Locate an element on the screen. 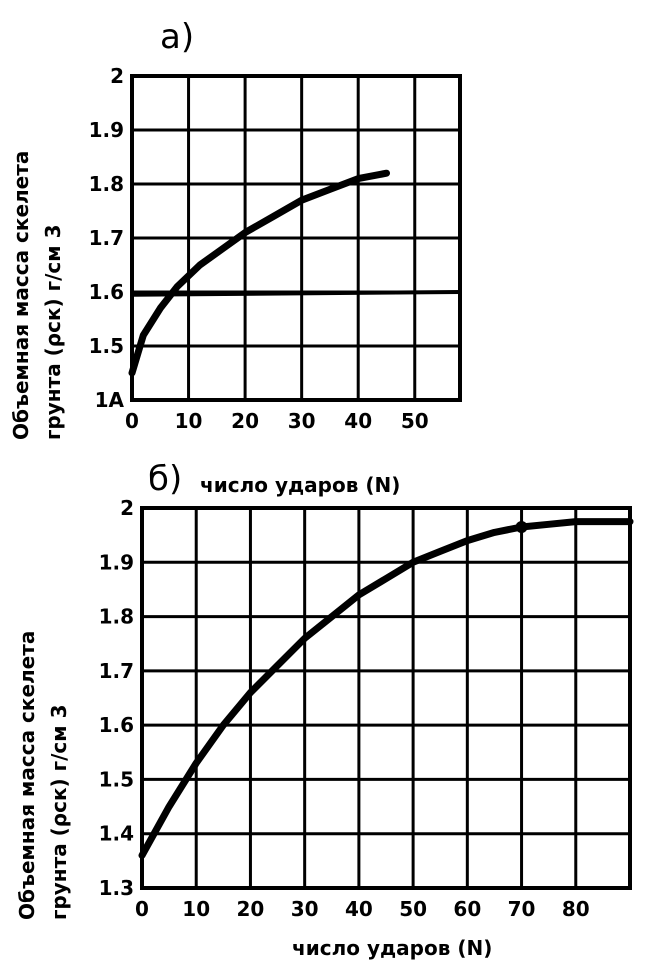  chart-a-y-tick-label: 1.6 is located at coordinates (106, 292).